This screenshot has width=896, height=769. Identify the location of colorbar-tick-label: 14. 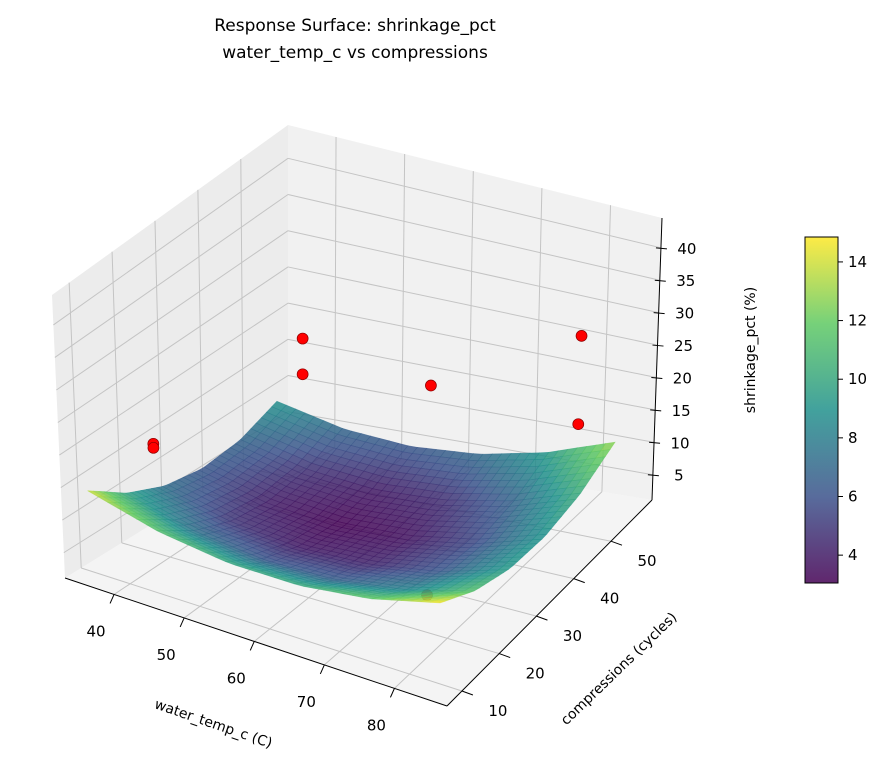
(857, 262).